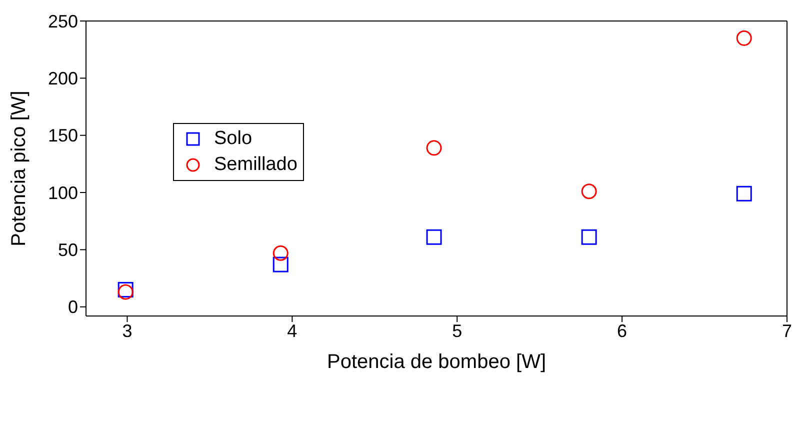 The width and height of the screenshot is (808, 445). What do you see at coordinates (19, 168) in the screenshot?
I see `y-axis-title: Potencia pico [W]` at bounding box center [19, 168].